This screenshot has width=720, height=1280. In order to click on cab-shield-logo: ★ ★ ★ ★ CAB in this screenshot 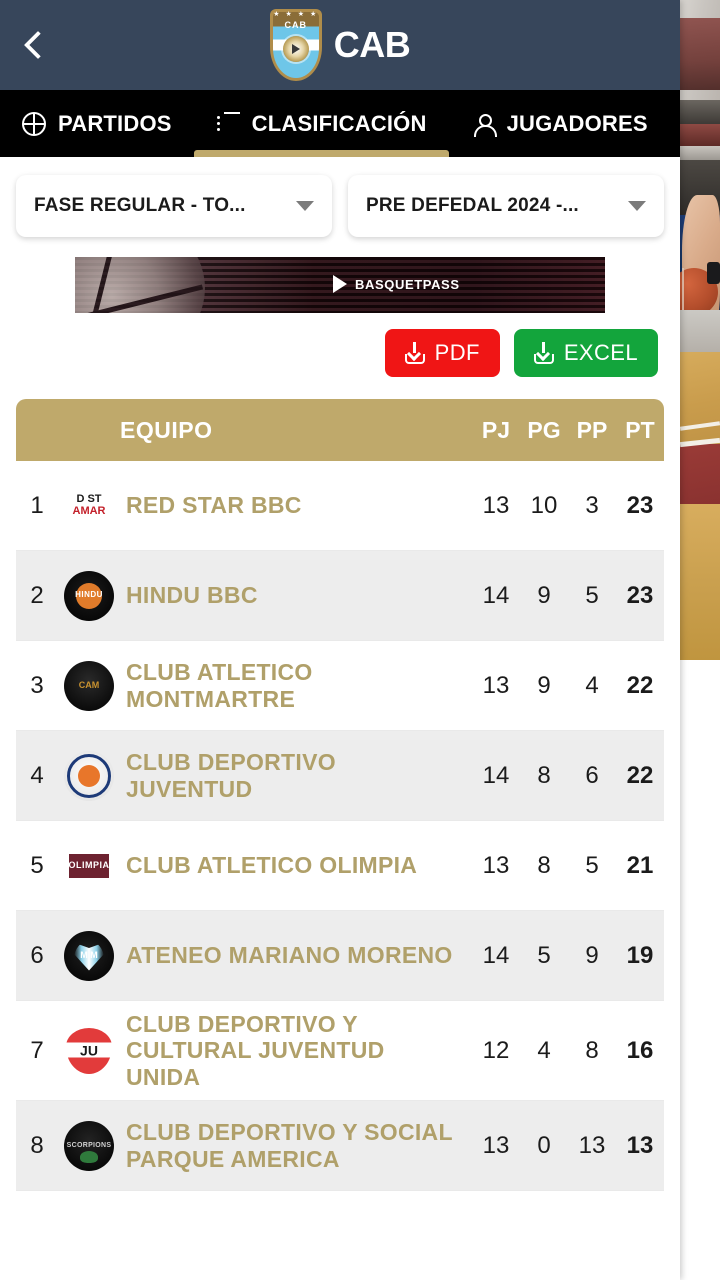, I will do `click(295, 45)`.